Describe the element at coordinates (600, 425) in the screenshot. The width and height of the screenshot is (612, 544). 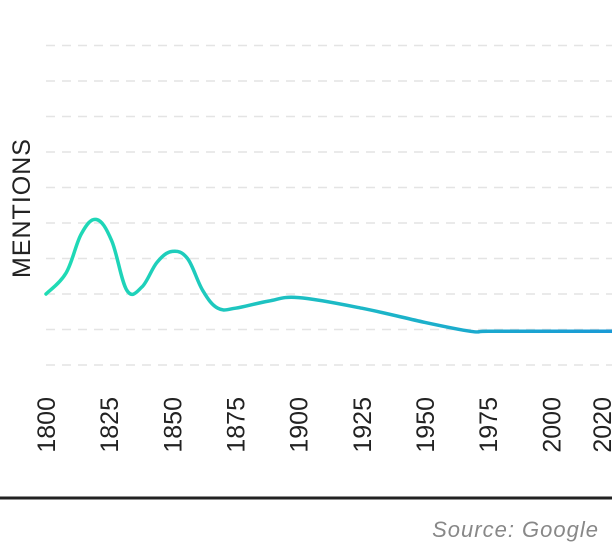
I see `x-tick-label: 2020` at that location.